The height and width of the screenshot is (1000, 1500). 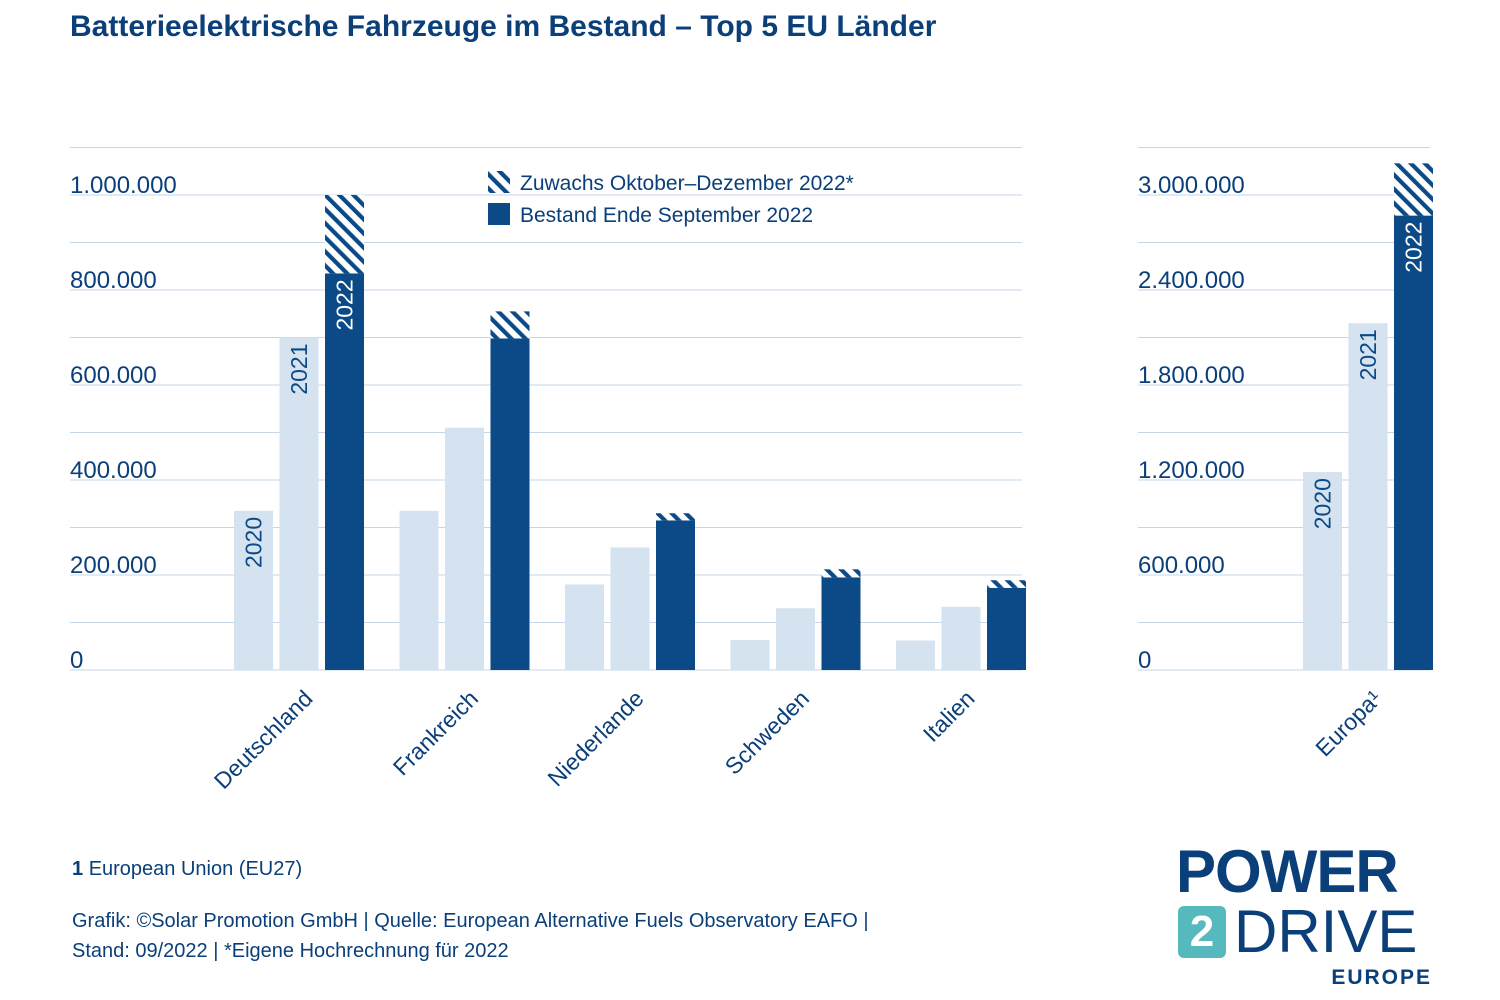 What do you see at coordinates (1202, 932) in the screenshot?
I see `logo-badge: 2` at bounding box center [1202, 932].